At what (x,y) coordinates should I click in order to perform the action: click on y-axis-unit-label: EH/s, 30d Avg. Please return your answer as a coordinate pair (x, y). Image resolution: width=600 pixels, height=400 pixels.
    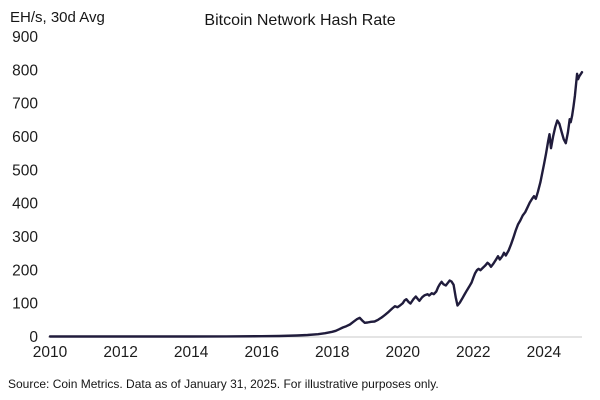
    Looking at the image, I should click on (57, 17).